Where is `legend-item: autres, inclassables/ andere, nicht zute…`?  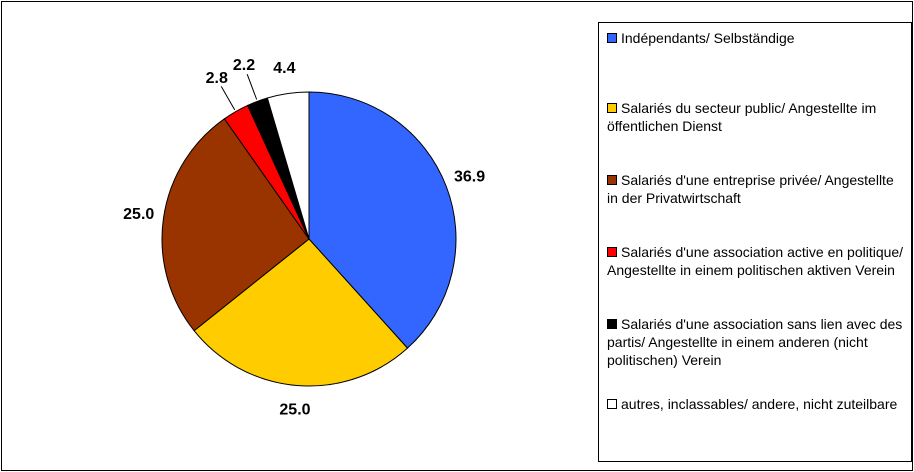 legend-item: autres, inclassables/ andere, nicht zute… is located at coordinates (757, 404).